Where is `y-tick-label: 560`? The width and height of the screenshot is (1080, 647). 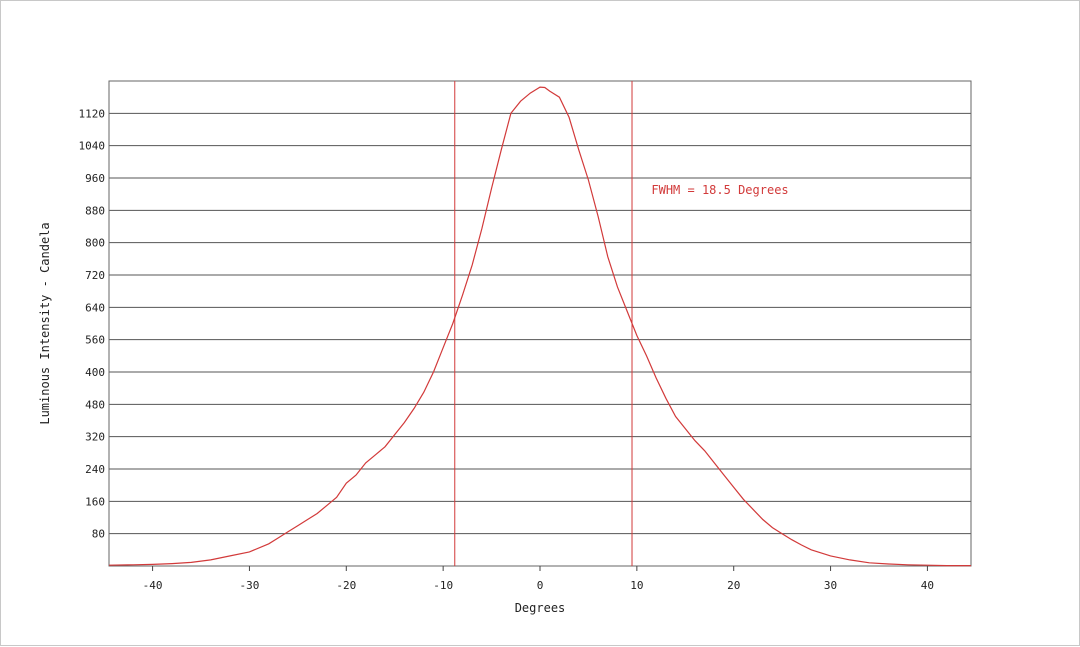
y-tick-label: 560 is located at coordinates (95, 340).